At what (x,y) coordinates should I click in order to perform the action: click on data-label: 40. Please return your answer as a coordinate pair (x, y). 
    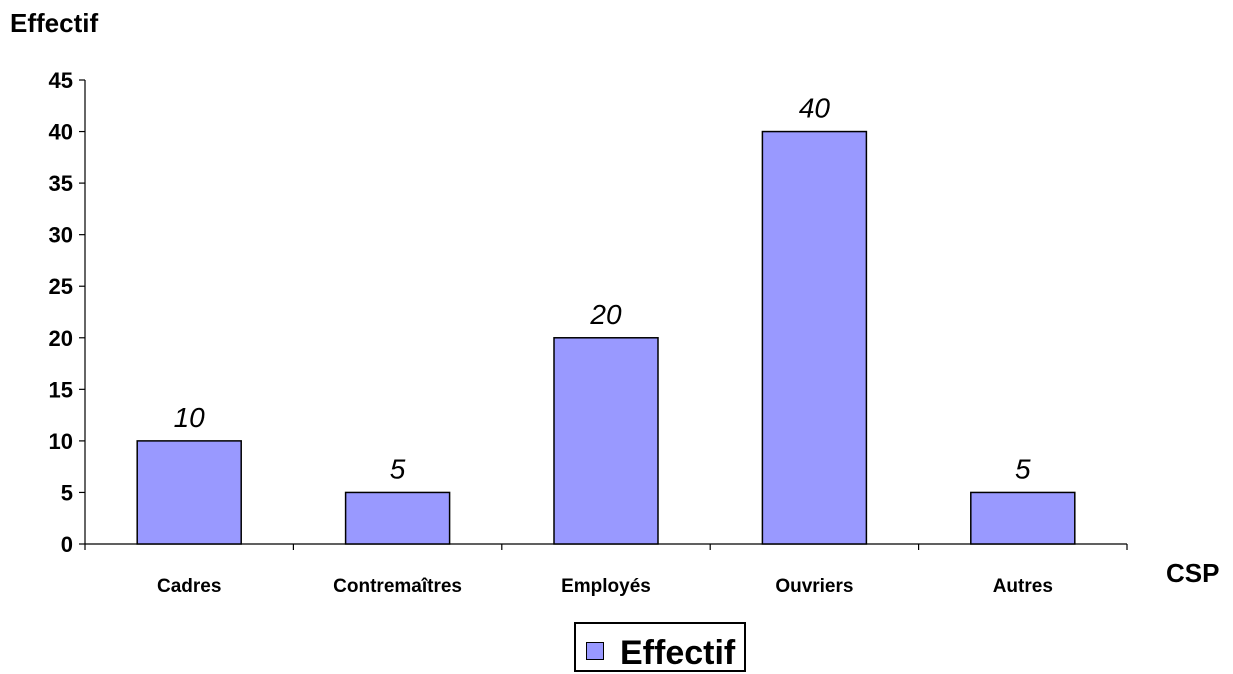
    Looking at the image, I should click on (815, 108).